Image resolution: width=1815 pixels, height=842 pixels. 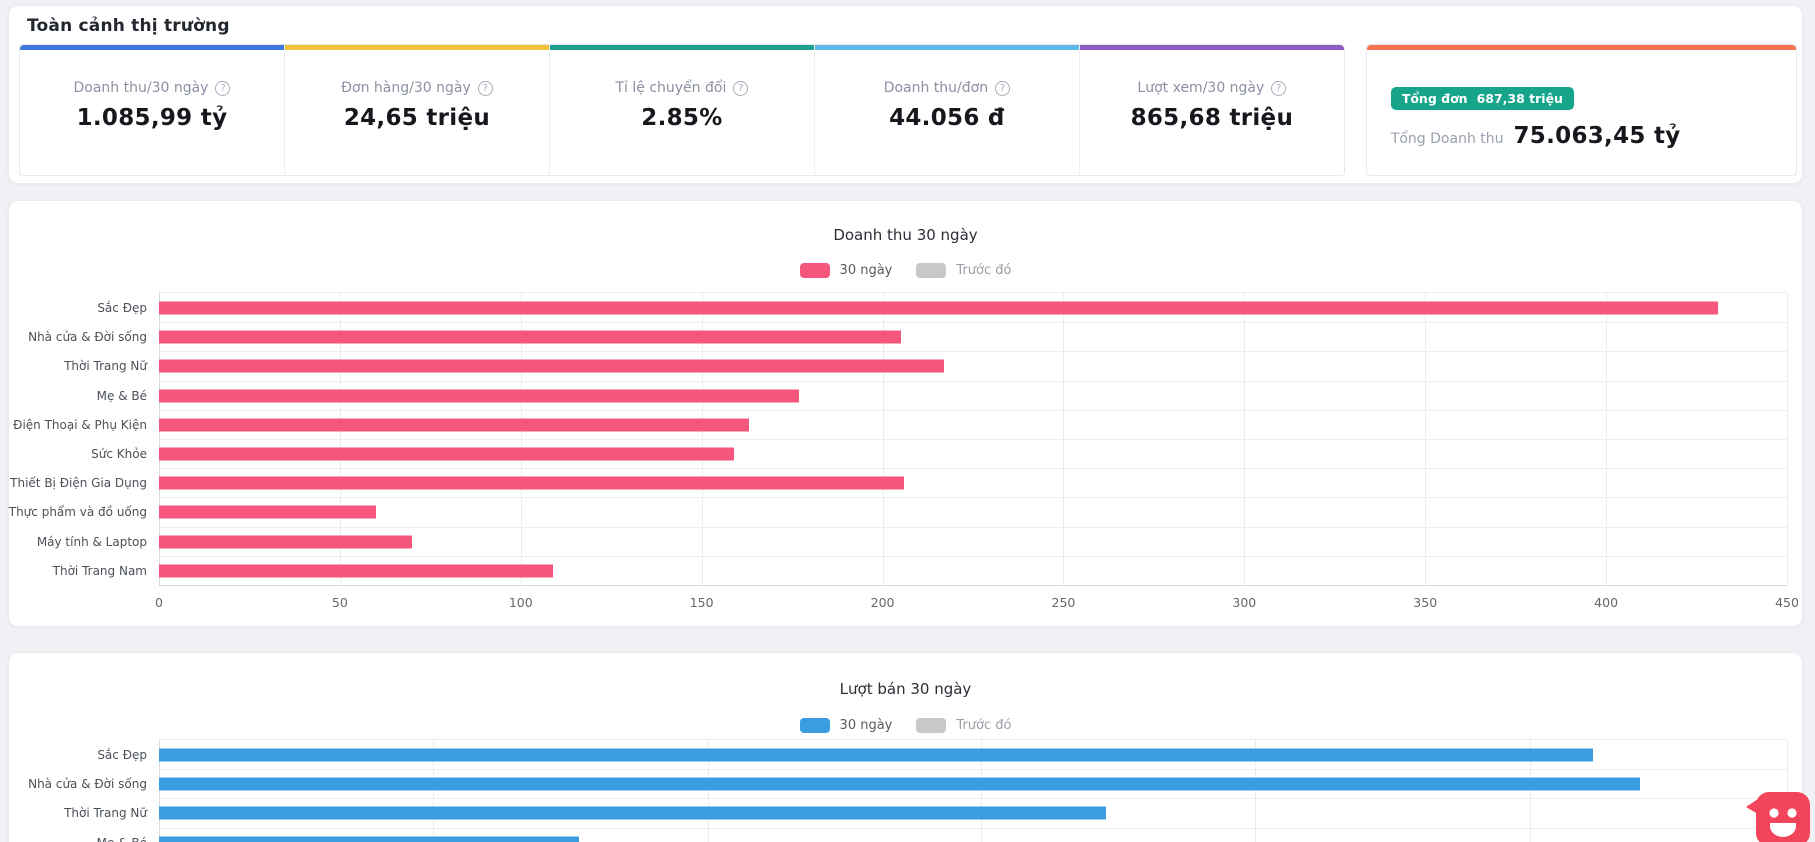 What do you see at coordinates (152, 88) in the screenshot?
I see `kpi-label: Doanh thu/30 ngày?` at bounding box center [152, 88].